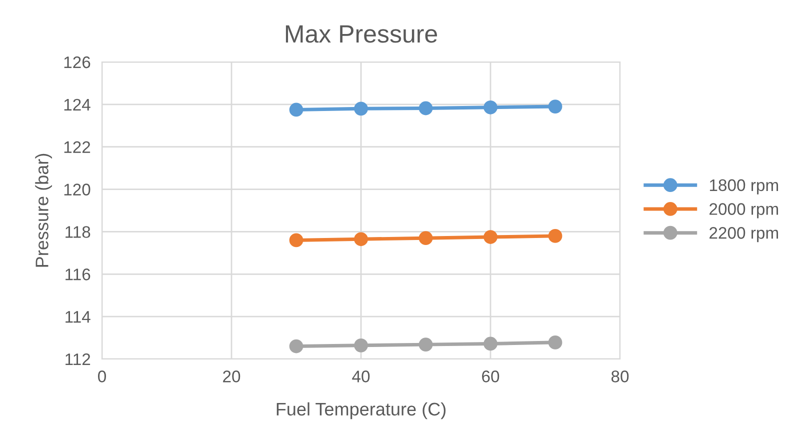 The width and height of the screenshot is (812, 447). I want to click on legend-label: 2200 rpm, so click(744, 234).